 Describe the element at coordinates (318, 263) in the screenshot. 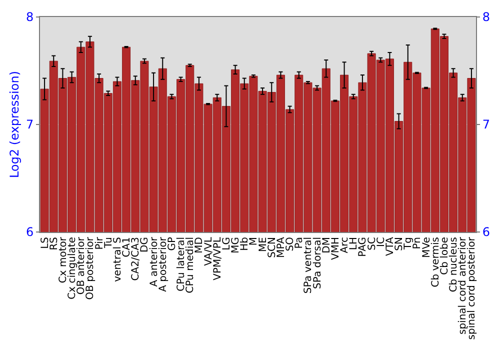

I see `x-tick-label: SPa dorsal` at that location.